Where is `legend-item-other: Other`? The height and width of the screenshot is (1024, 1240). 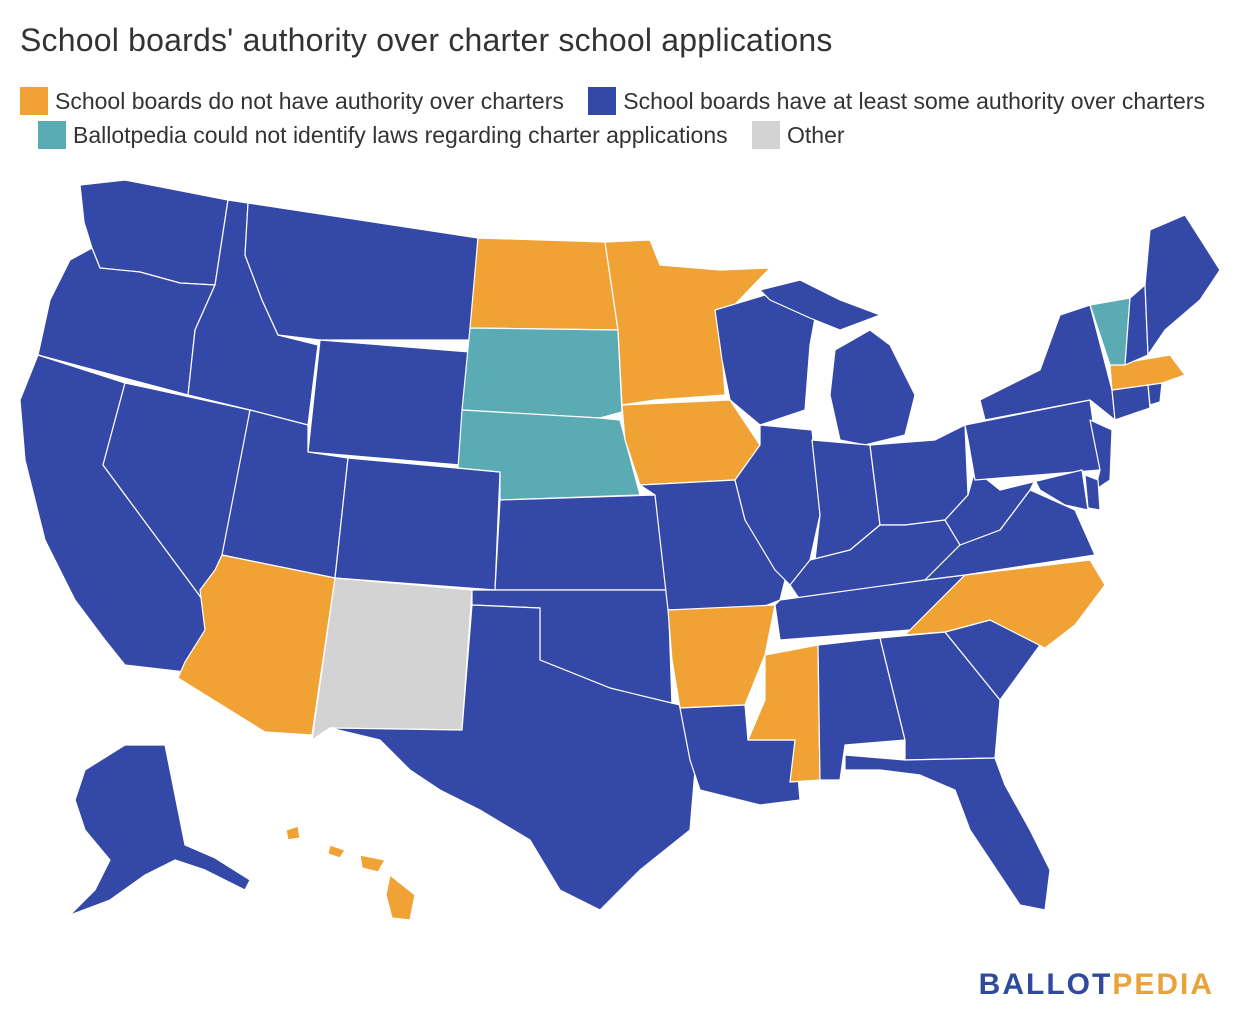 legend-item-other: Other is located at coordinates (798, 135).